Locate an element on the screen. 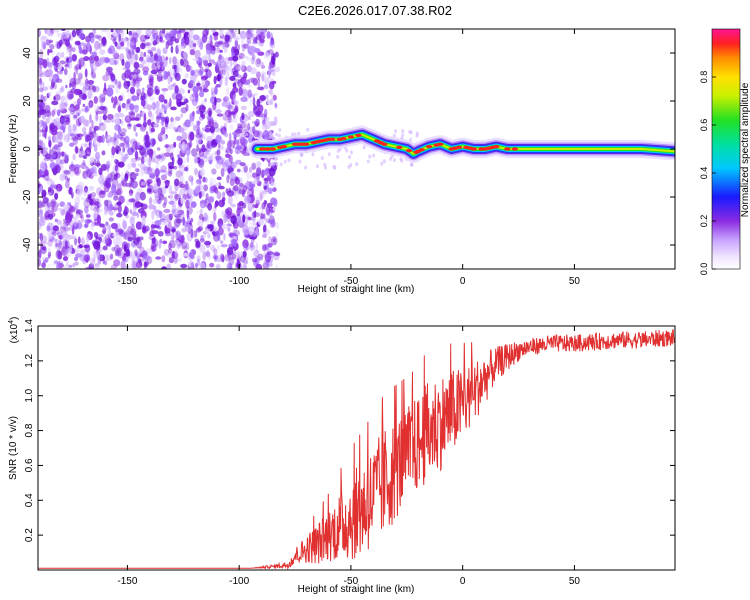  x-tick-label: -100 is located at coordinates (239, 281).